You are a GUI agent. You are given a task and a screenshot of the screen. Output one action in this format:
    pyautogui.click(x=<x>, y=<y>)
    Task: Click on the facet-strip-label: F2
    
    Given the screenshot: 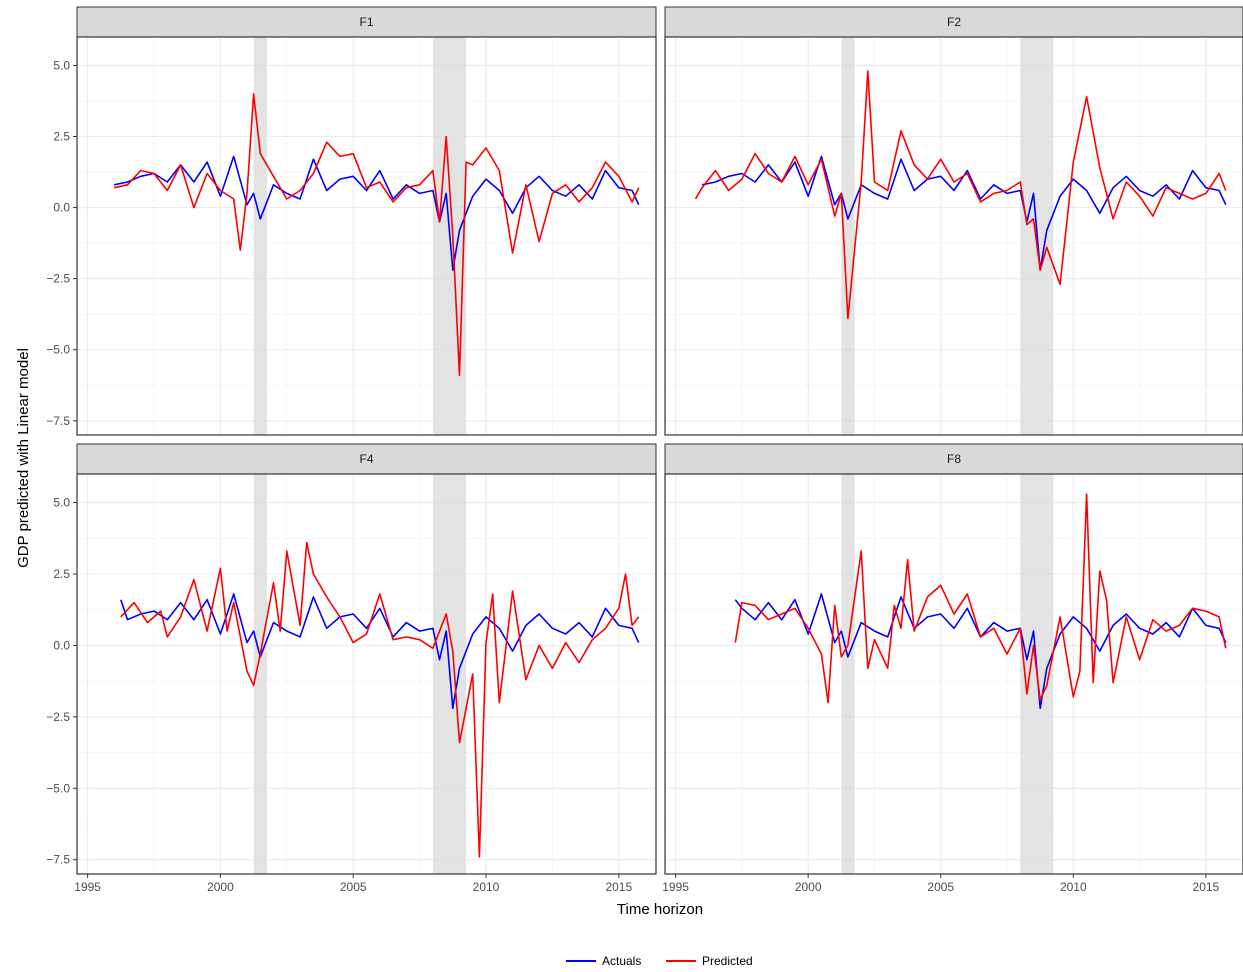 What is the action you would take?
    pyautogui.click(x=954, y=22)
    